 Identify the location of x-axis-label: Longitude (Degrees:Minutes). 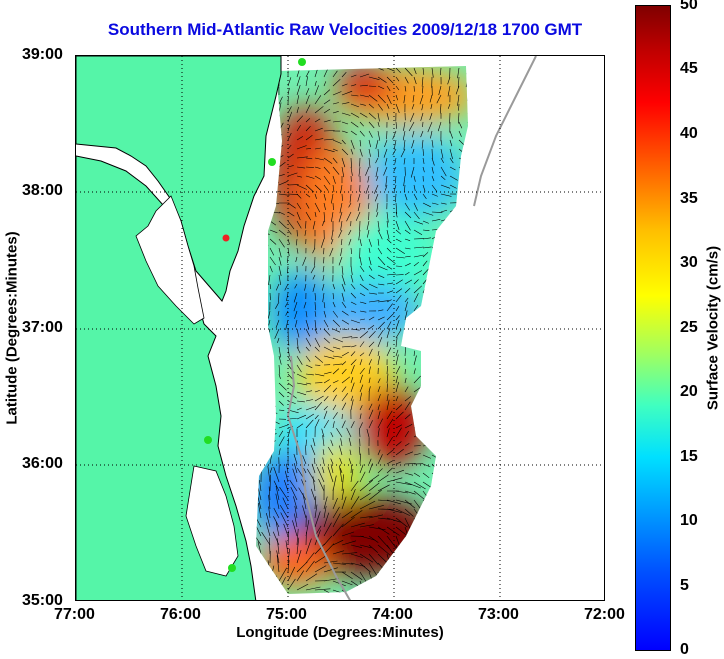
(340, 632).